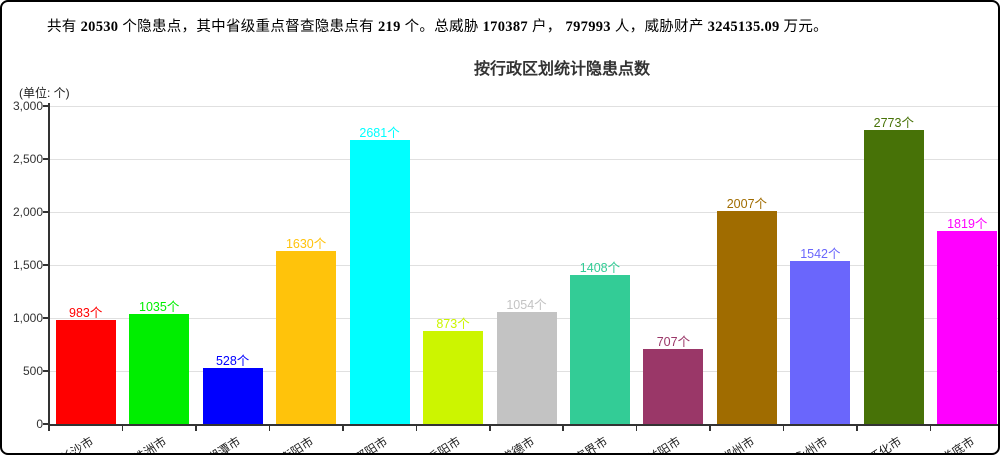  What do you see at coordinates (546, 27) in the screenshot?
I see `summary-segment: 户，` at bounding box center [546, 27].